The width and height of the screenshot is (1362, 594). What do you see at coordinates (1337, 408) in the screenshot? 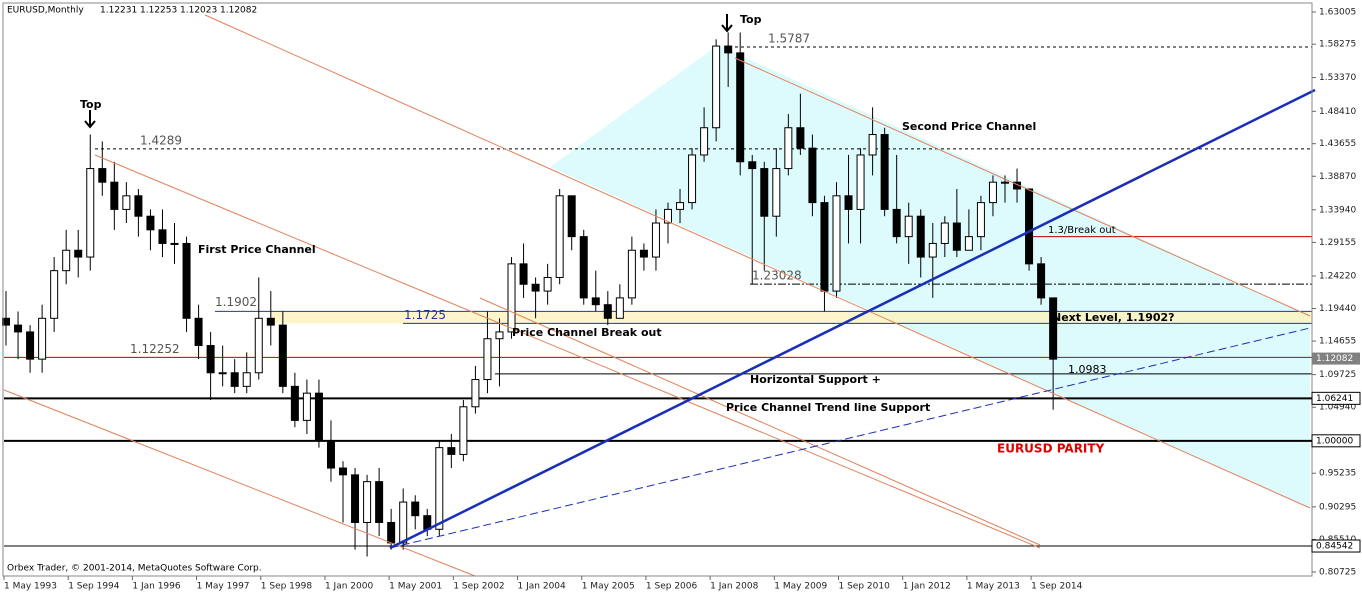
I see `y-tick-label: 1.04940` at bounding box center [1337, 408].